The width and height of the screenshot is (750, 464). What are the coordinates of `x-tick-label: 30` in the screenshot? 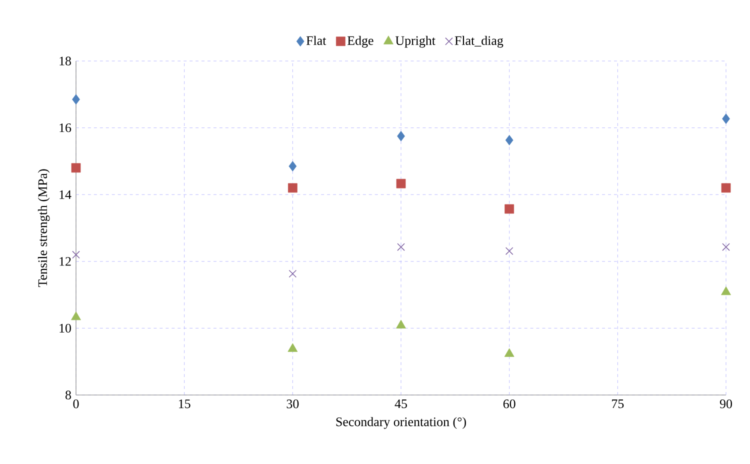 It's located at (292, 404).